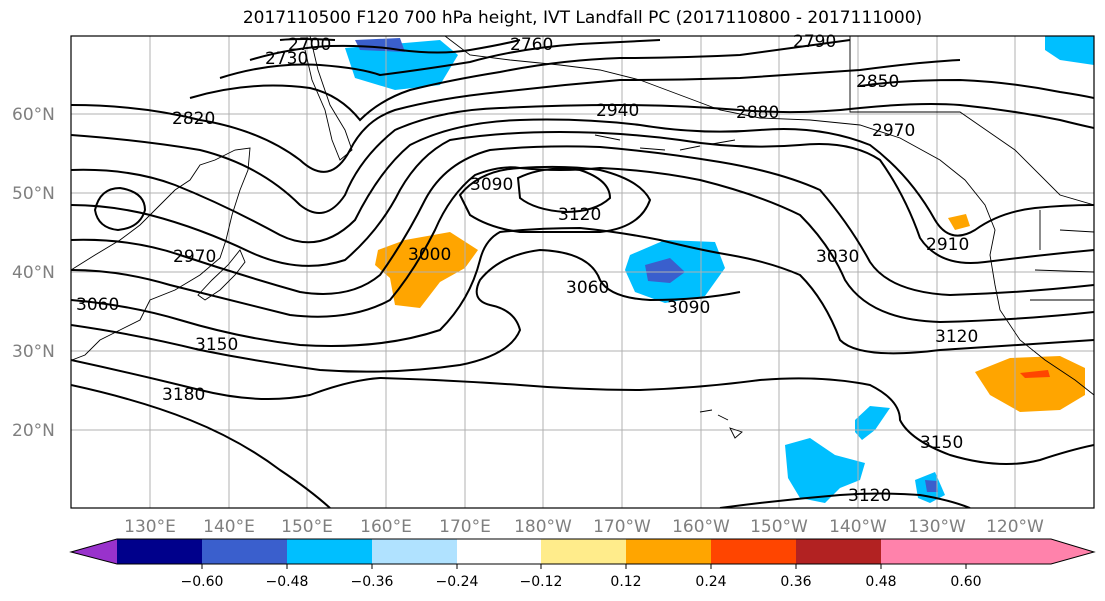  I want to click on lon-label: 140°W, so click(858, 527).